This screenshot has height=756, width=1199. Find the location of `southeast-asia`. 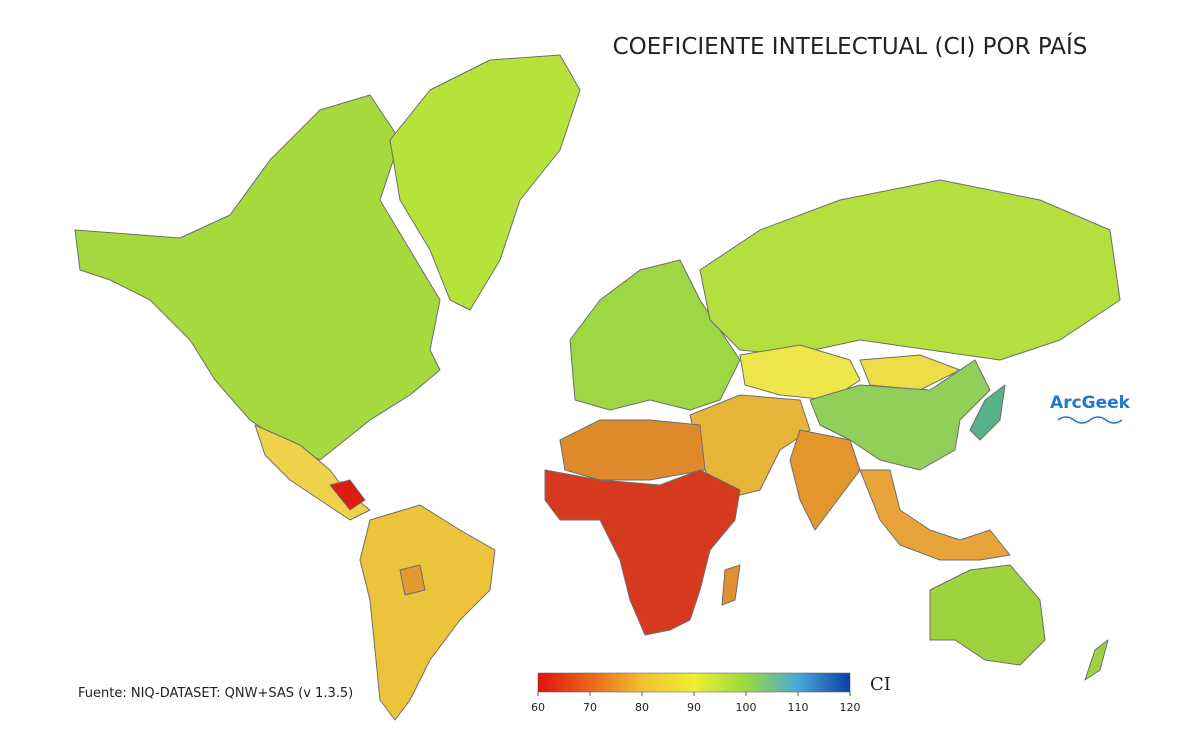

southeast-asia is located at coordinates (935, 515).